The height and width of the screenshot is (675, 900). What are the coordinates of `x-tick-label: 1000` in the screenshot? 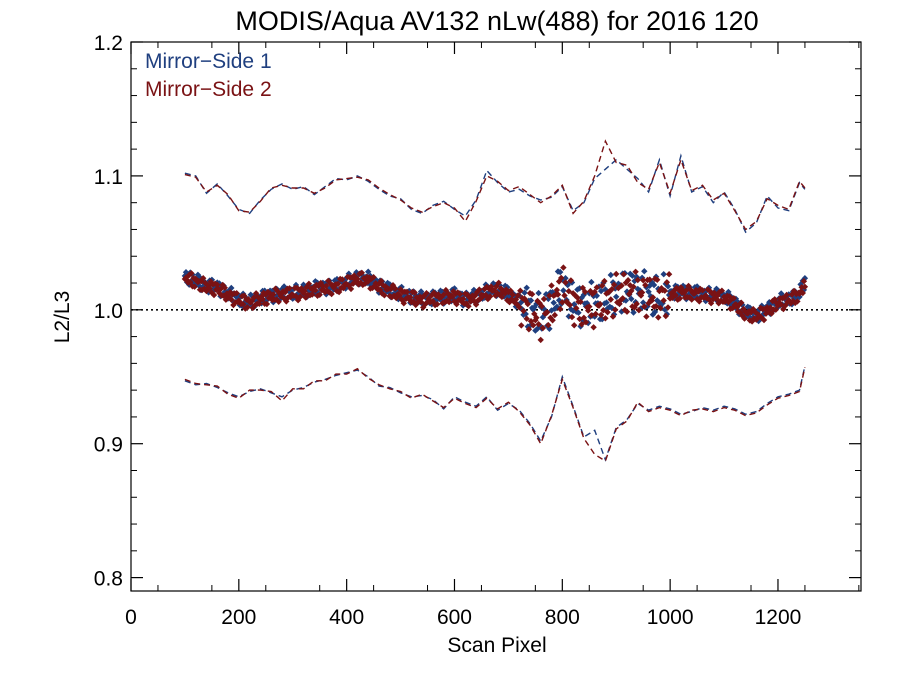 It's located at (670, 617).